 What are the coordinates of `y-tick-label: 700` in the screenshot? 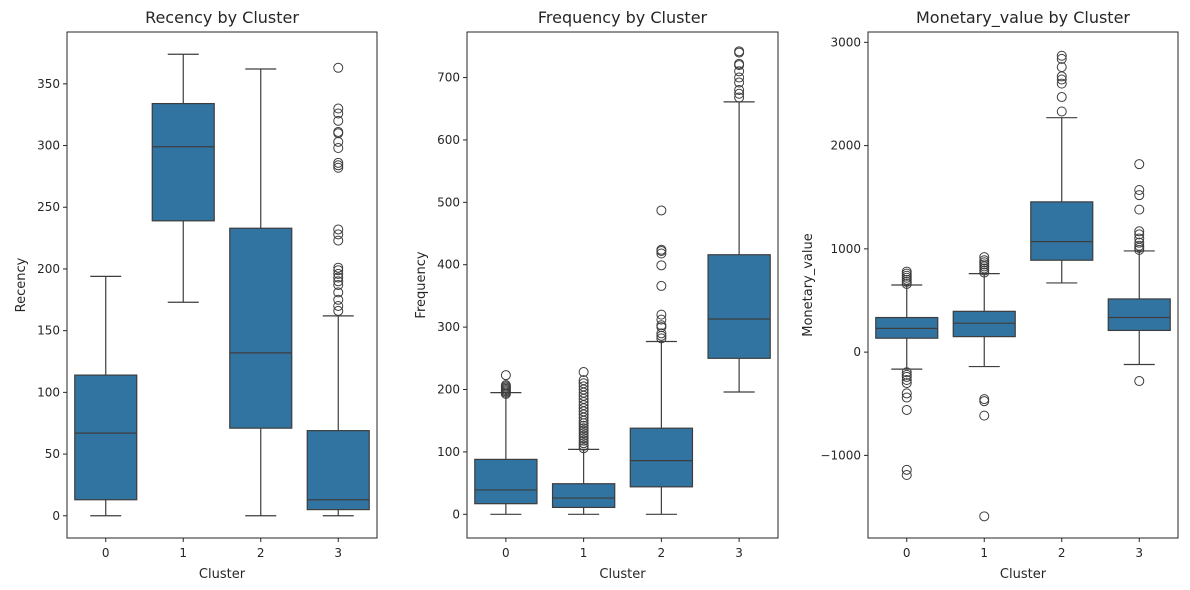 It's located at (448, 78).